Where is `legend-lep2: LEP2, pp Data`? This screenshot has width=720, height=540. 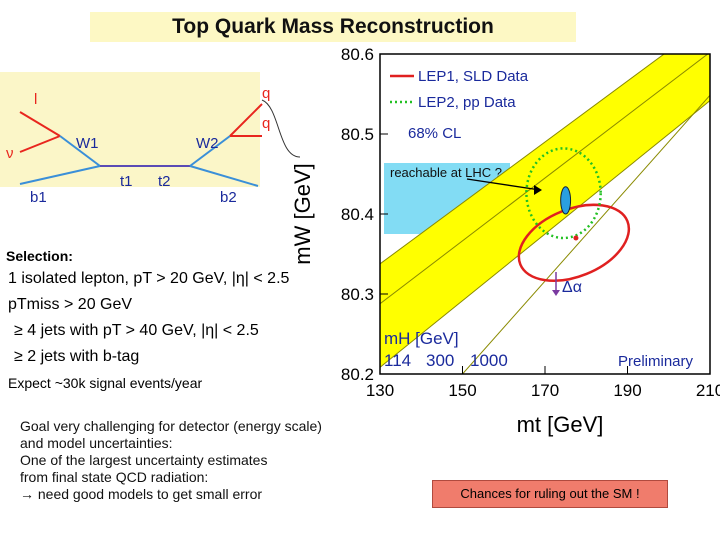
legend-lep2: LEP2, pp Data is located at coordinates (467, 102).